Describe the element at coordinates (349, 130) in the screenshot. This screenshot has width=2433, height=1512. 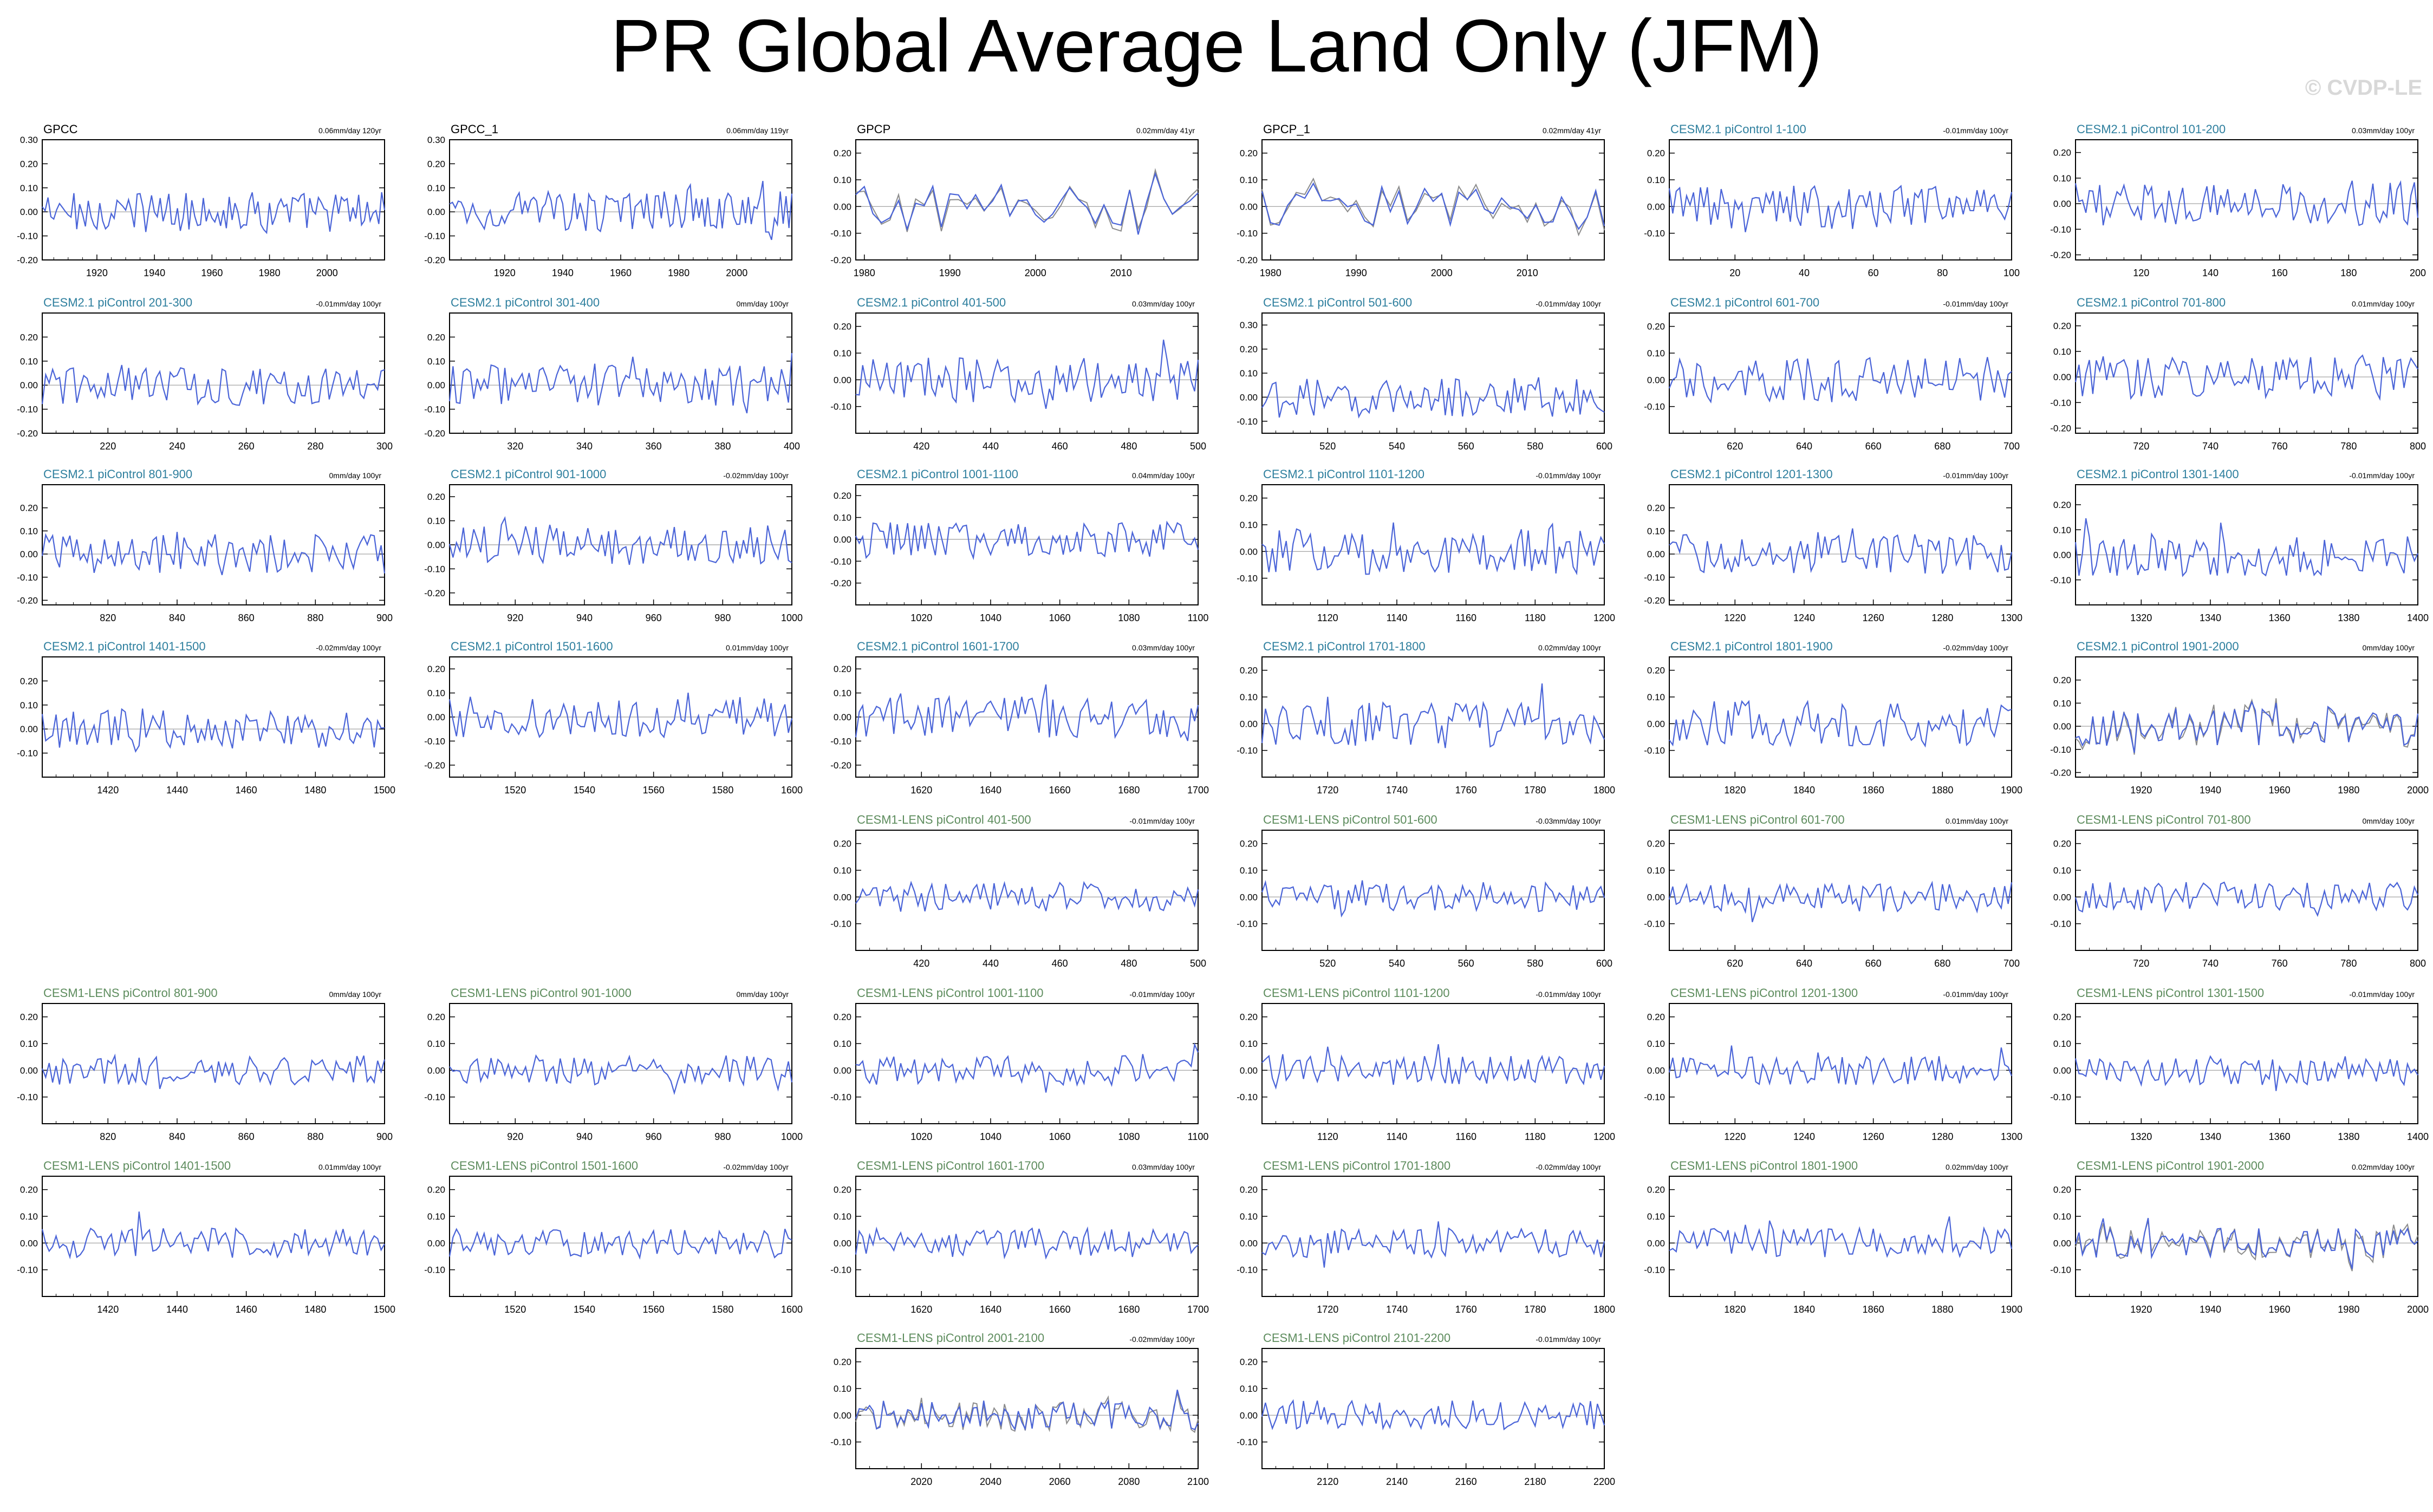
I see `trend-label: 0.06mm/day 120yr` at that location.